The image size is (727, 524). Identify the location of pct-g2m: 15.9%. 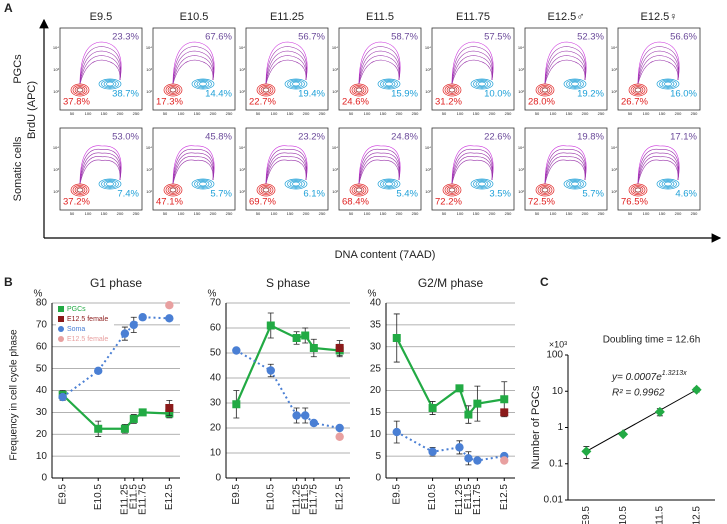
(404, 94).